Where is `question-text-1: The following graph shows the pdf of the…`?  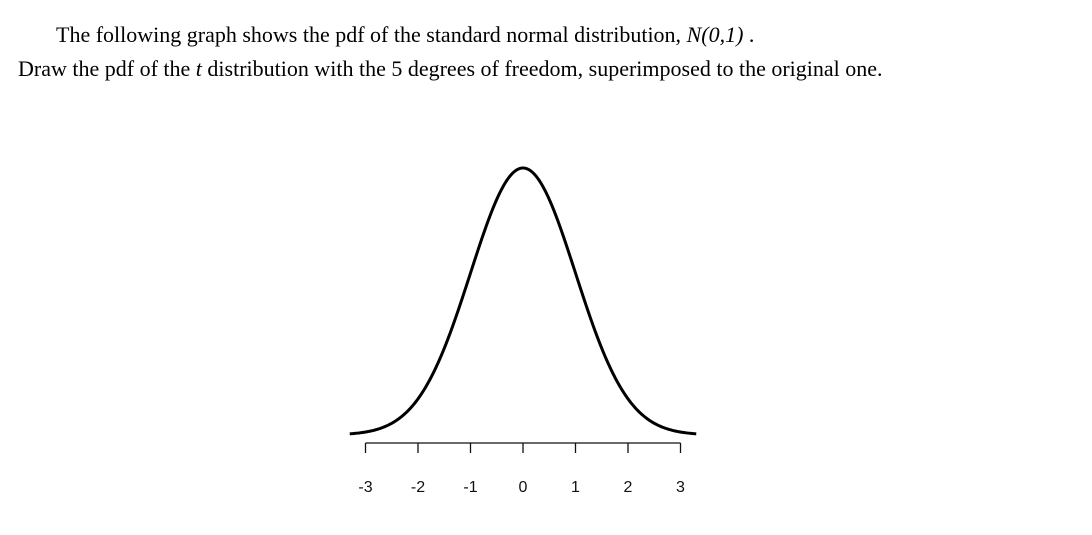 question-text-1: The following graph shows the pdf of the… is located at coordinates (371, 34).